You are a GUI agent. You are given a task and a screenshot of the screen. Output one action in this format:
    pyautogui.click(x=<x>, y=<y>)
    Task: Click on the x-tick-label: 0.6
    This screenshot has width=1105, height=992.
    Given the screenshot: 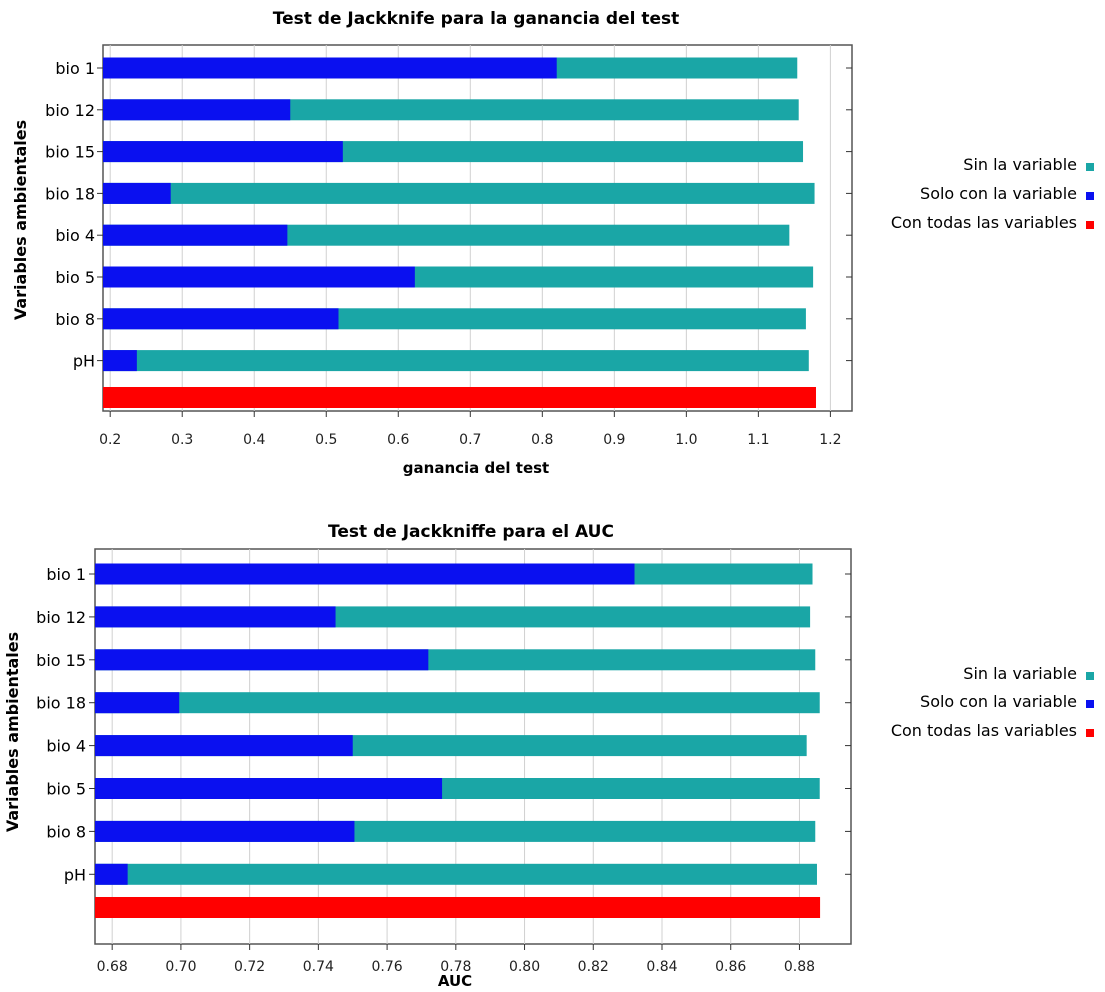 What is the action you would take?
    pyautogui.click(x=398, y=440)
    